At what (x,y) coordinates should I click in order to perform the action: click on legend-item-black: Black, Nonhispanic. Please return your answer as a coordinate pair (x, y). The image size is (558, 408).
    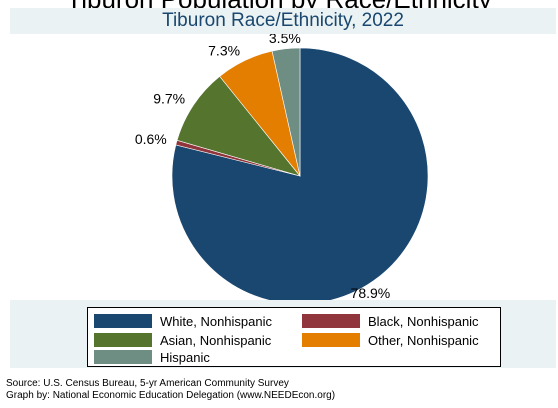
    Looking at the image, I should click on (390, 321).